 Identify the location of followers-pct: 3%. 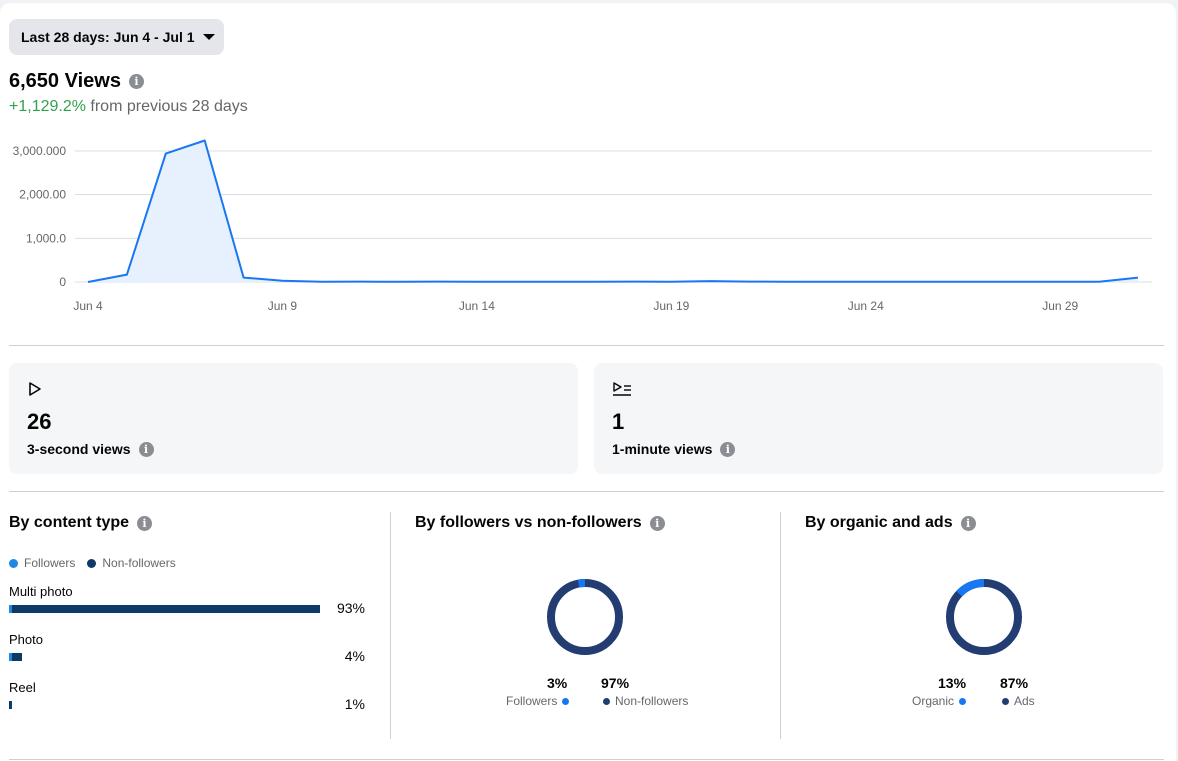
(557, 683).